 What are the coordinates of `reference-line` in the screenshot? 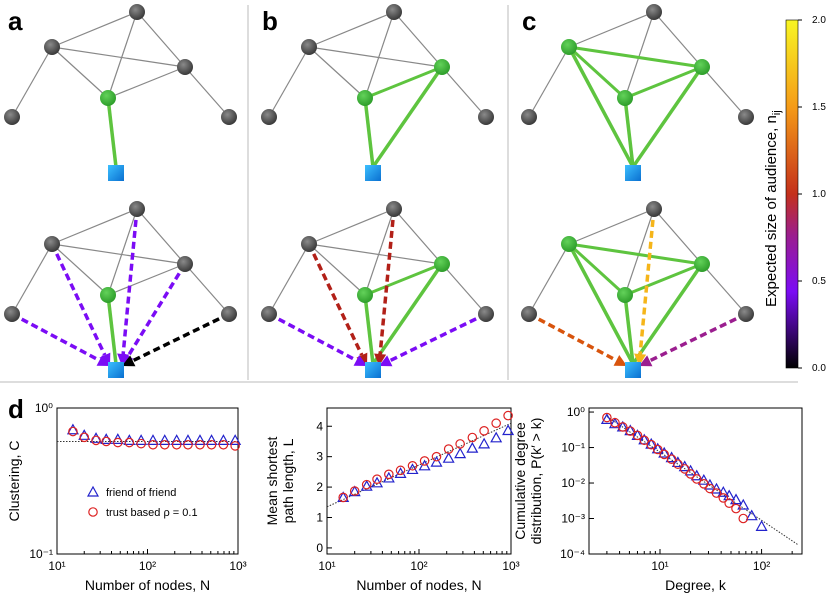 It's located at (419, 465).